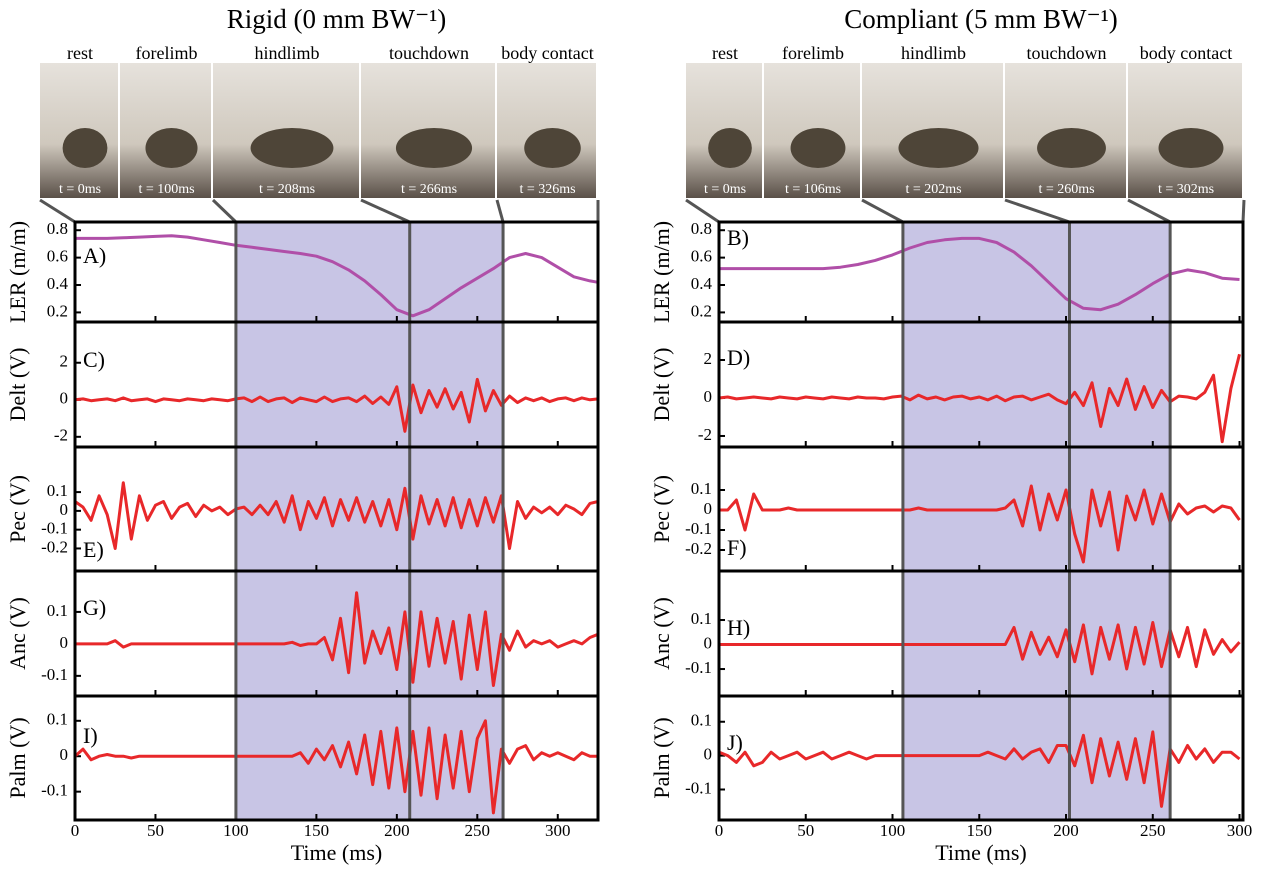 Image resolution: width=1261 pixels, height=869 pixels. I want to click on photo-time: t = 202ms, so click(933, 189).